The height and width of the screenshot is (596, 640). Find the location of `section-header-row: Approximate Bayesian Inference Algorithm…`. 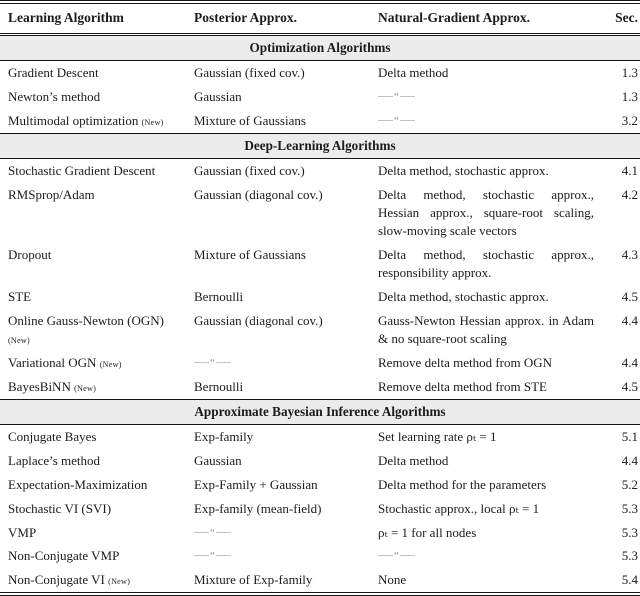

section-header-row: Approximate Bayesian Inference Algorithm… is located at coordinates (320, 411).